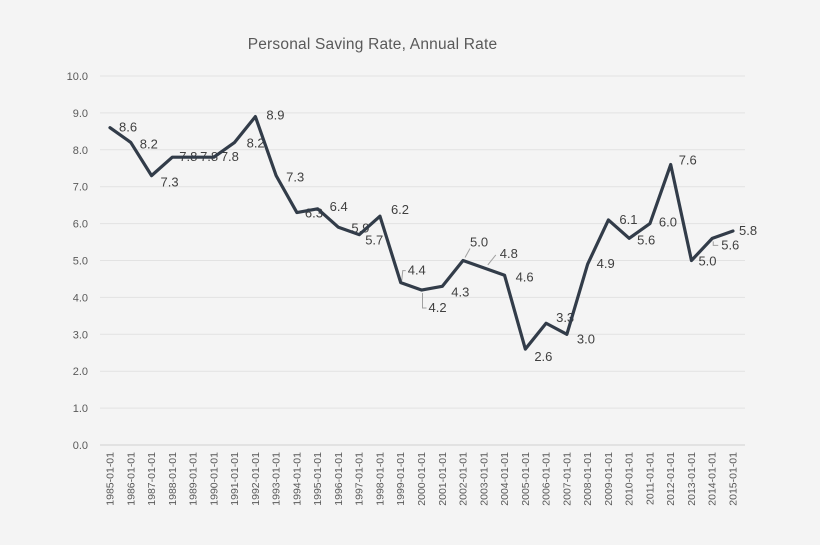 The width and height of the screenshot is (820, 545). Describe the element at coordinates (318, 479) in the screenshot. I see `x-axis-tick-label: 1995-01-01` at that location.